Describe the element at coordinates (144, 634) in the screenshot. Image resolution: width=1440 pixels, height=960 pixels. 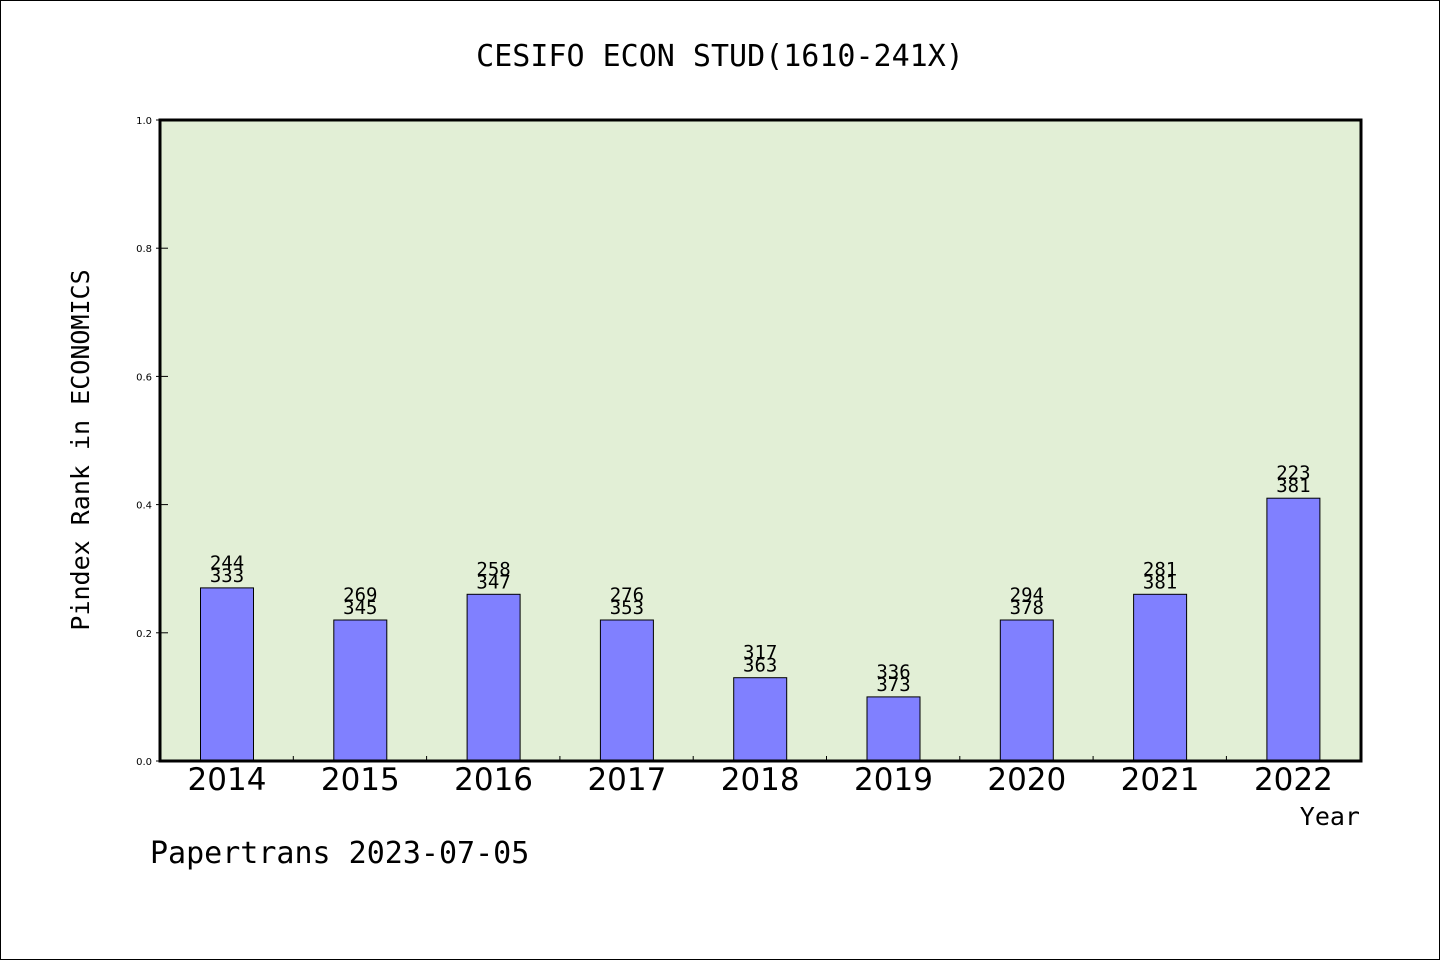
I see `y-tick-label-1: 0.2` at that location.